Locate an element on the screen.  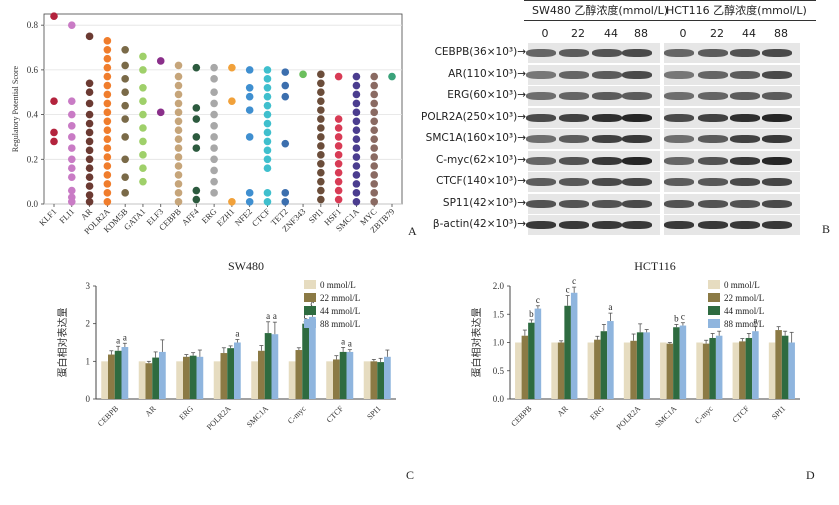
blot-row-label: C-myc(62×10³)→ is located at coordinates (480, 159).